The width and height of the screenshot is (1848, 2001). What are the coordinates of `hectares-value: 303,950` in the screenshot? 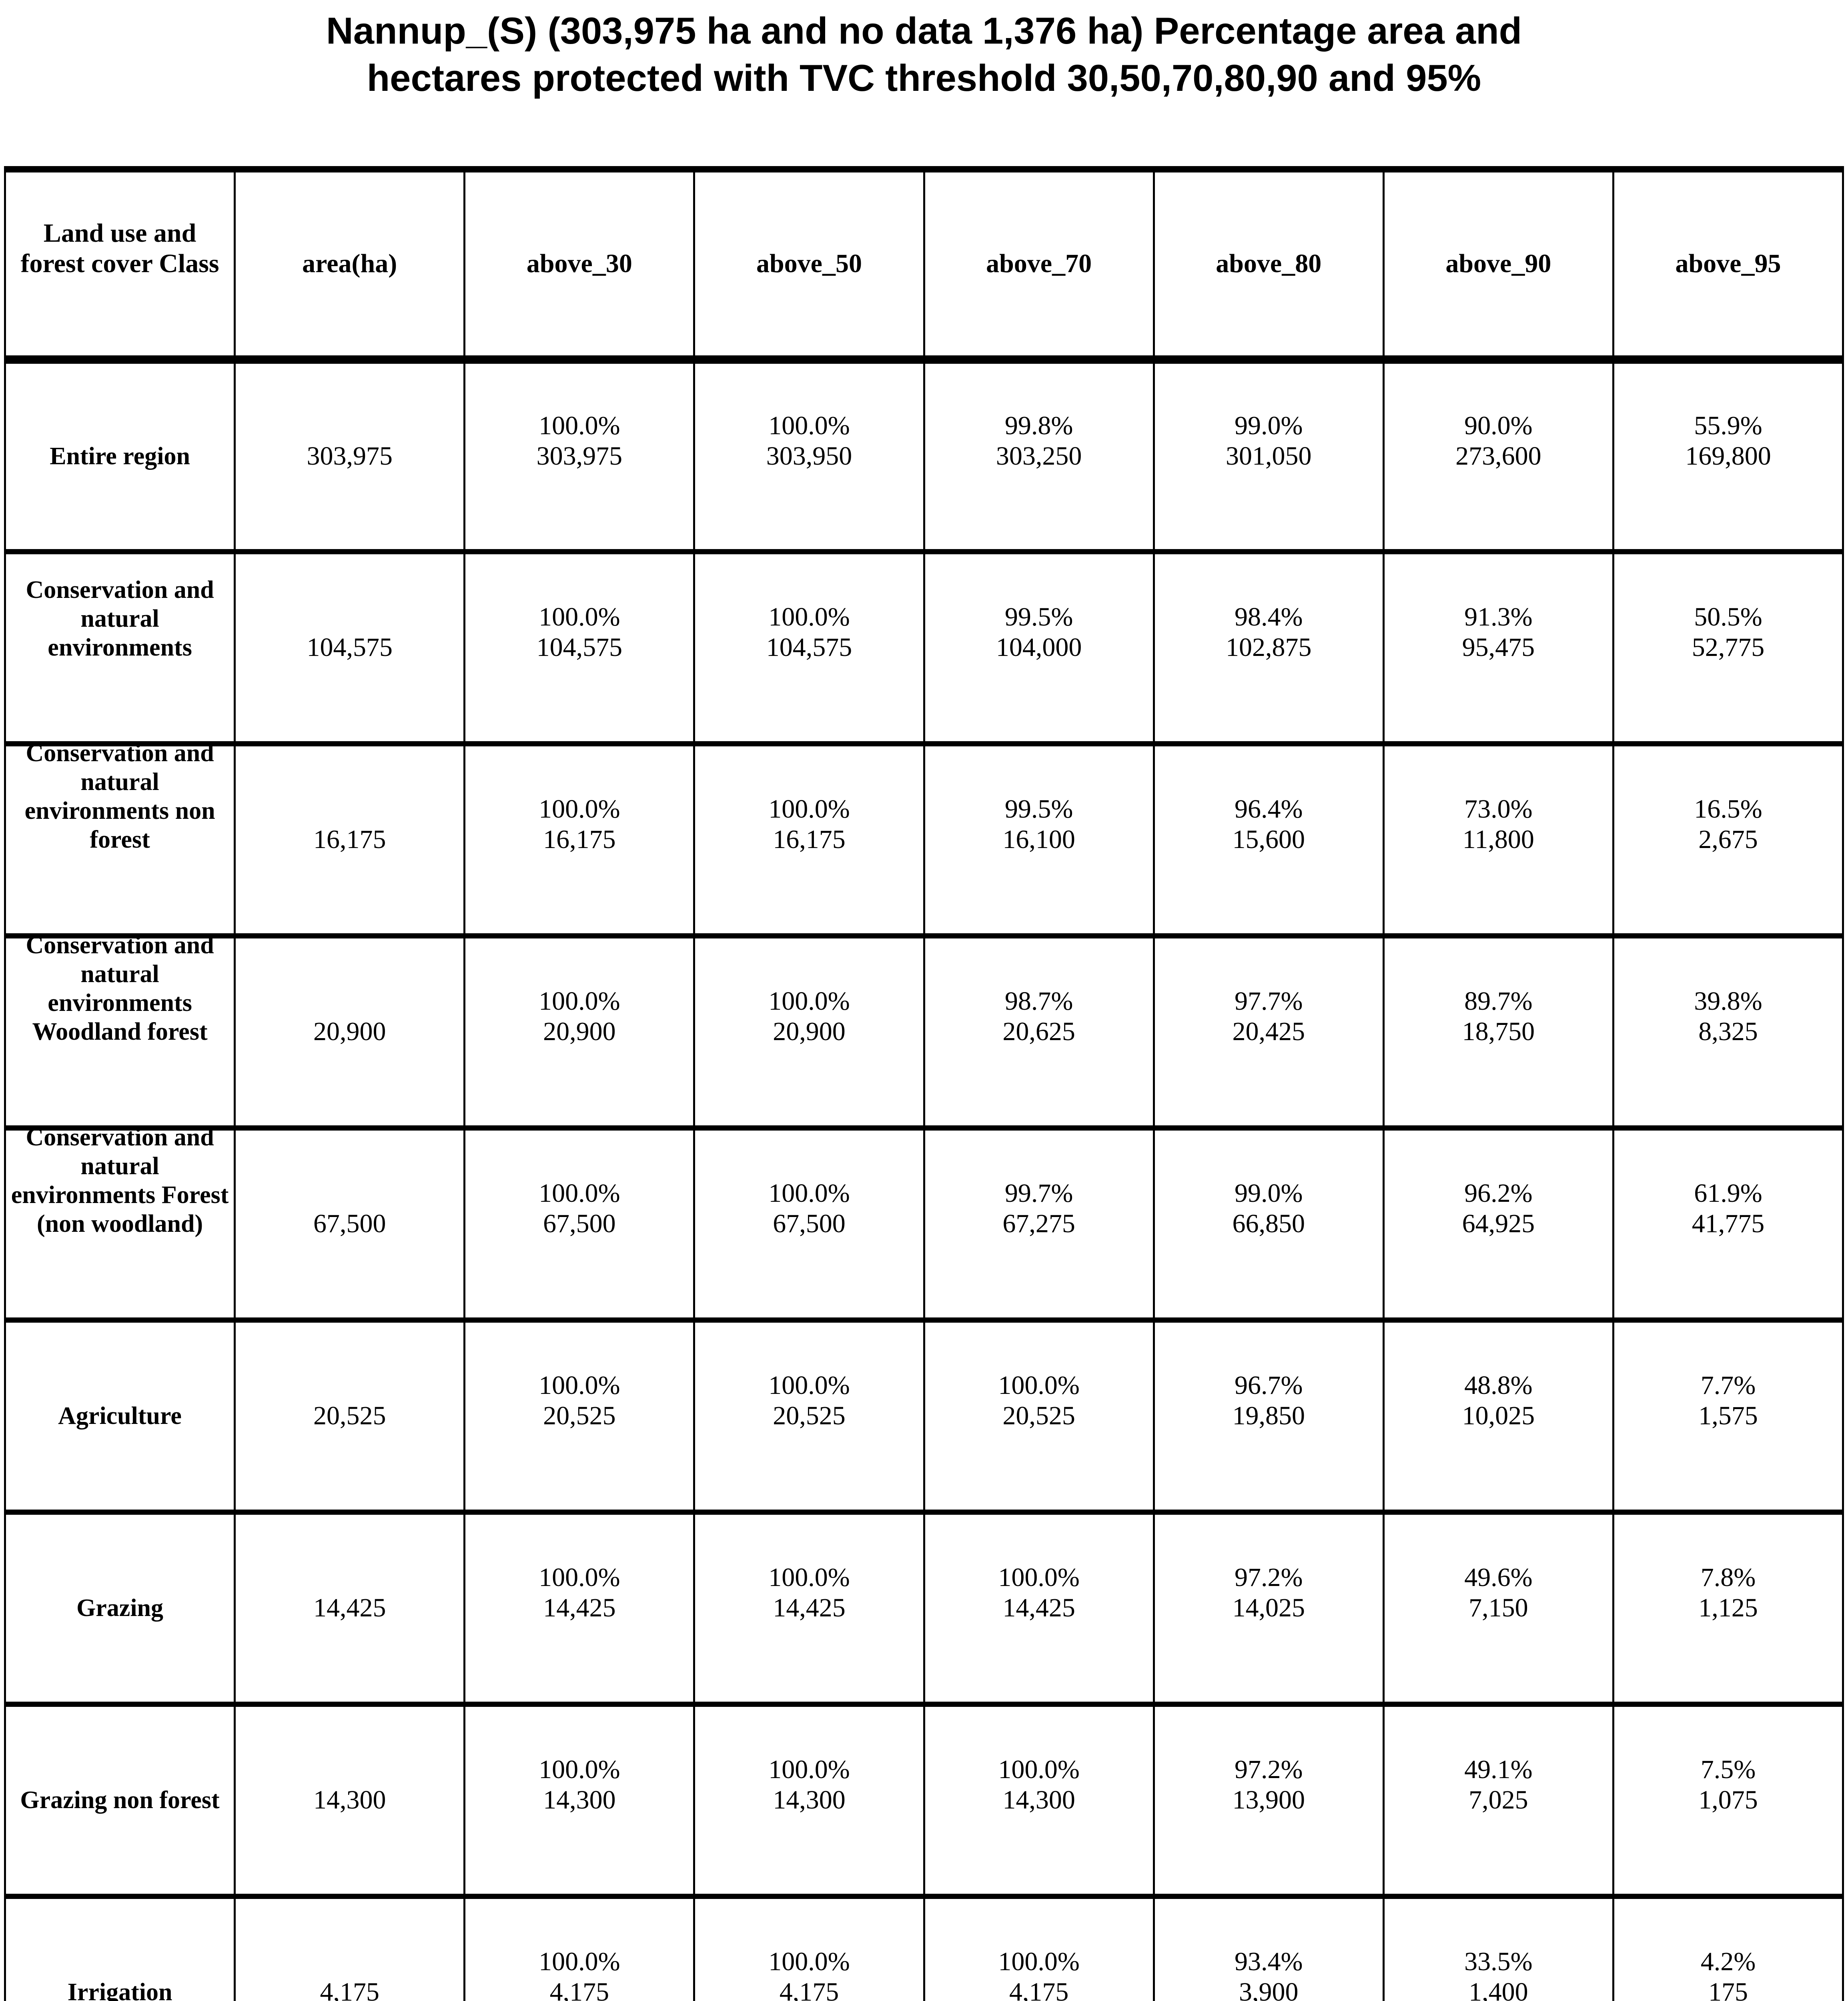 It's located at (809, 456).